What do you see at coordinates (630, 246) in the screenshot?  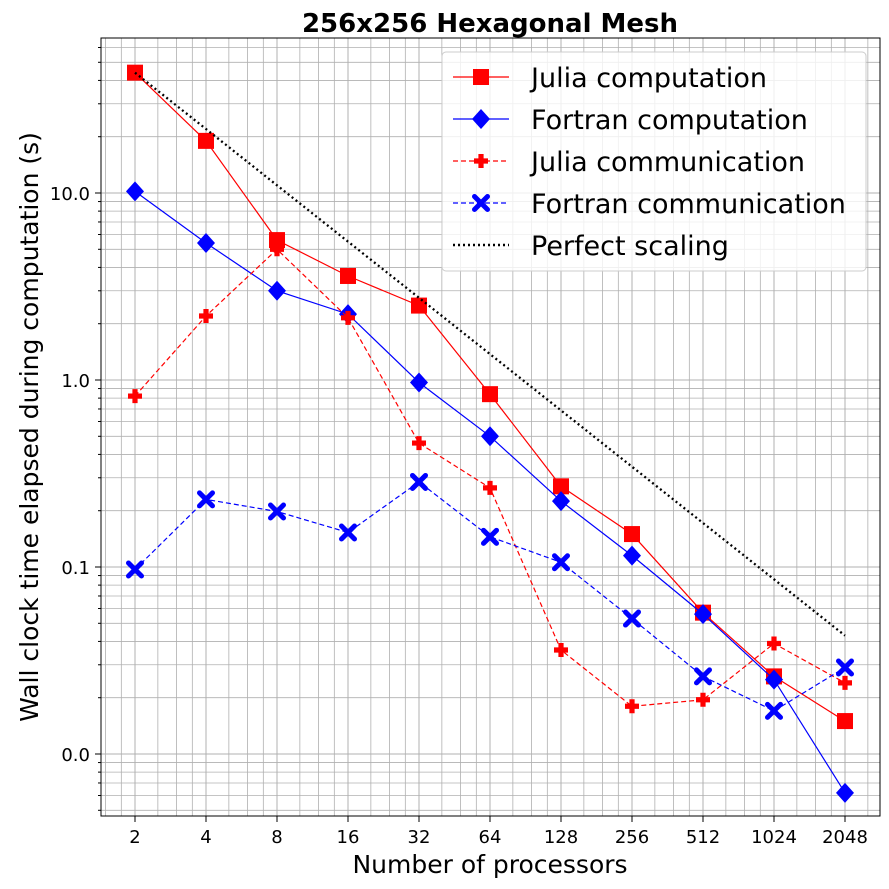 I see `legend-label: Perfect scaling` at bounding box center [630, 246].